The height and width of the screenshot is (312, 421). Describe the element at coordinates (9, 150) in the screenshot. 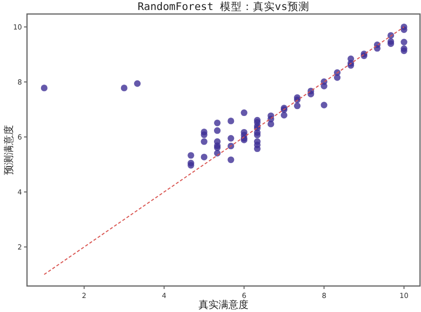

I see `y-axis-title: 预测满意度` at that location.